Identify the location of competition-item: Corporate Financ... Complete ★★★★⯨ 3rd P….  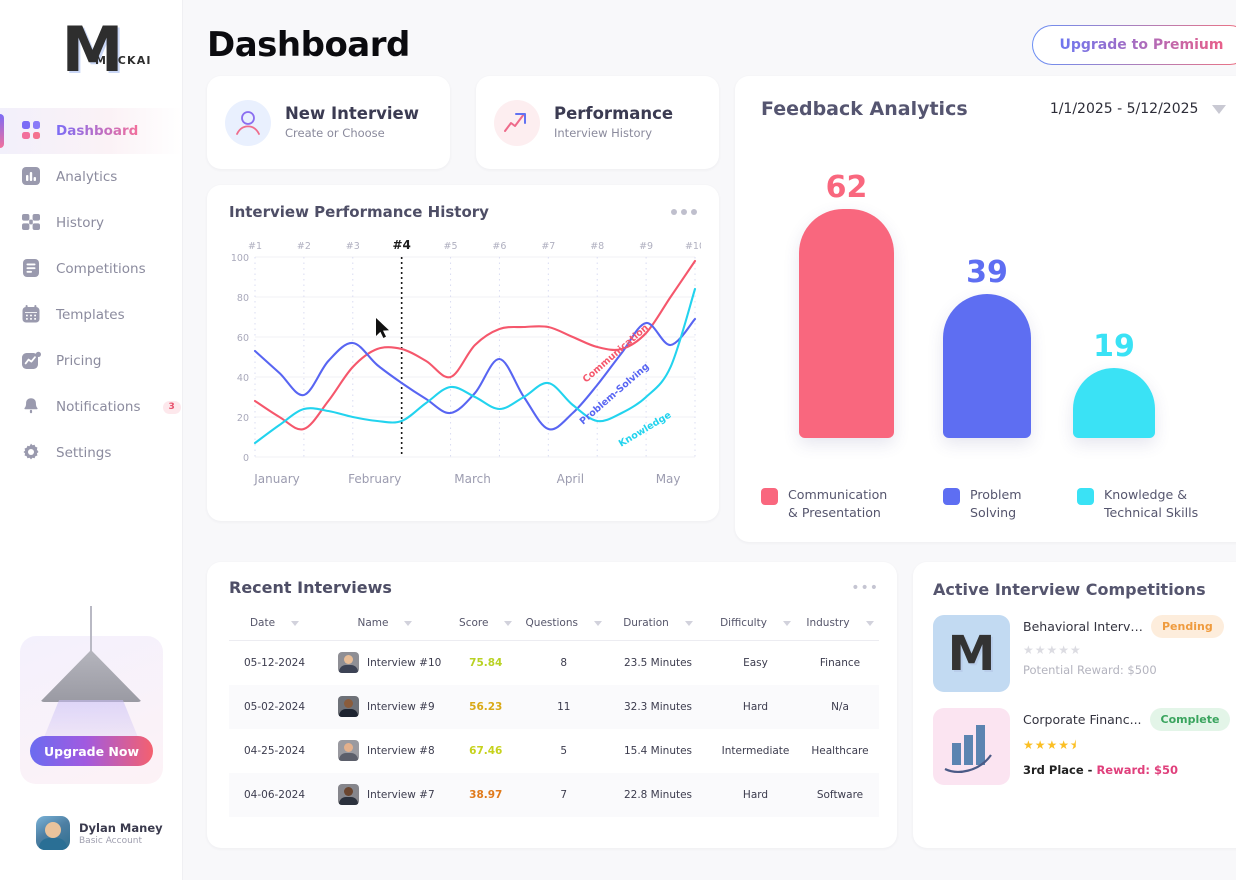
(1082, 746).